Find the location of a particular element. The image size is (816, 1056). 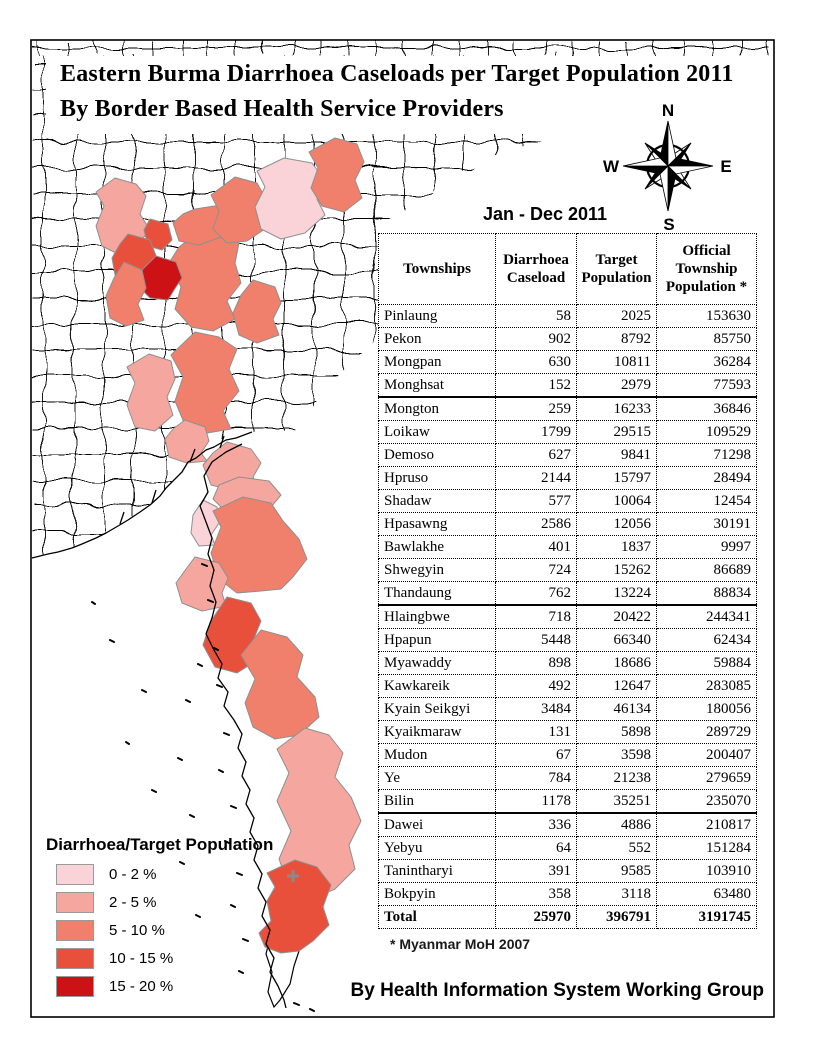

column-header: Townships is located at coordinates (437, 269).